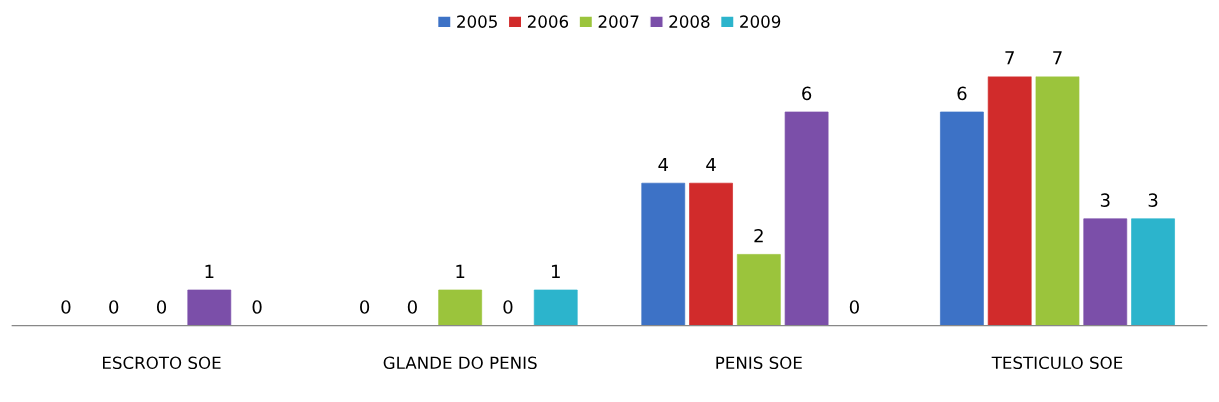 The width and height of the screenshot is (1219, 402). What do you see at coordinates (460, 363) in the screenshot?
I see `x-tick-label: GLANDE DO PENIS` at bounding box center [460, 363].